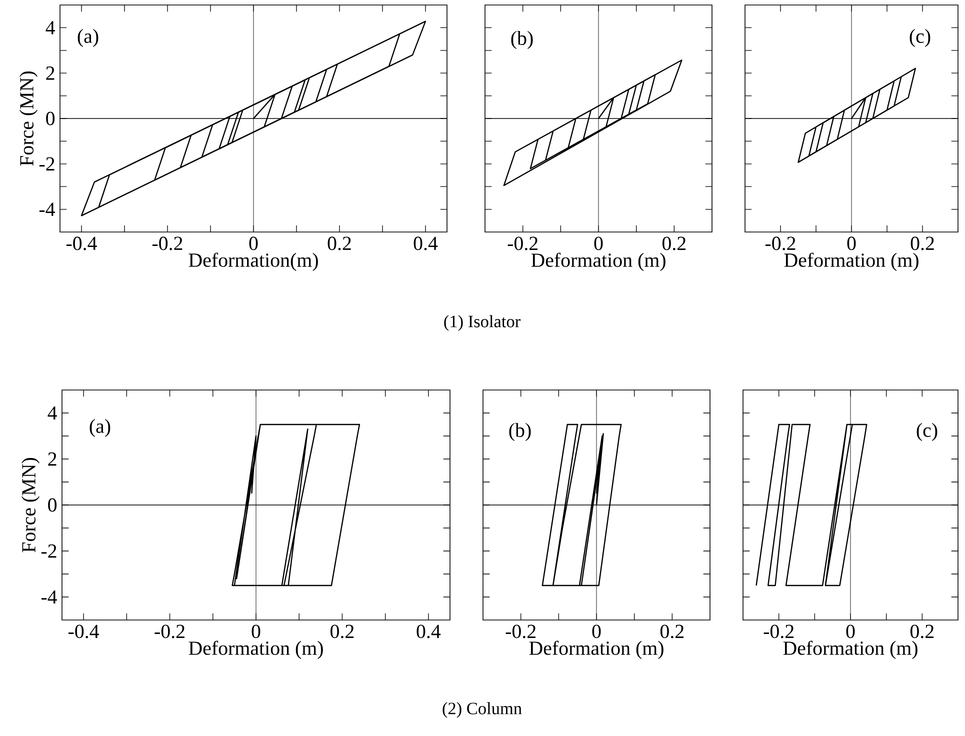  I want to click on text: (2) Column, so click(482, 710).